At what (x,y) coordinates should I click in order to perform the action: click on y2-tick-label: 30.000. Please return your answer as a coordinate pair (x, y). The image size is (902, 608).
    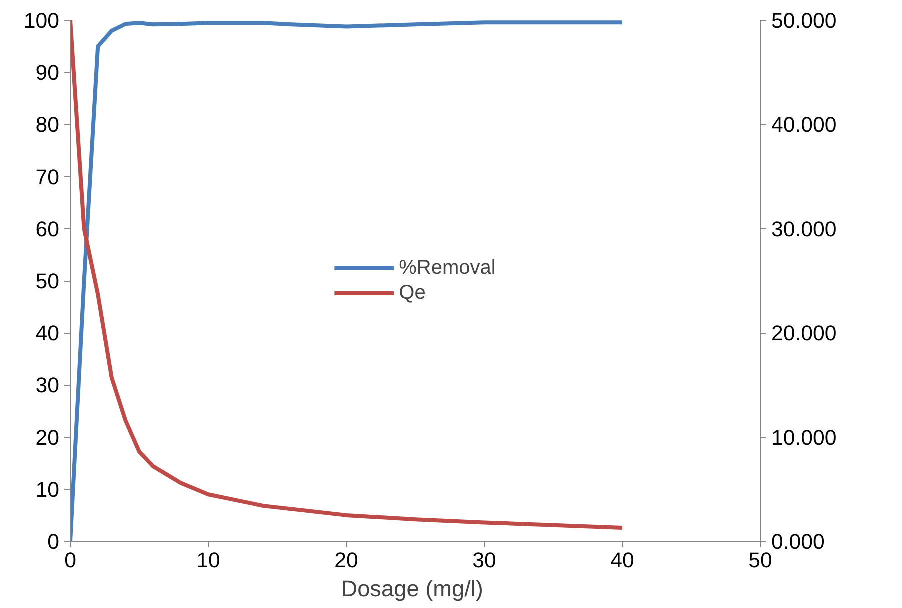
    Looking at the image, I should click on (804, 229).